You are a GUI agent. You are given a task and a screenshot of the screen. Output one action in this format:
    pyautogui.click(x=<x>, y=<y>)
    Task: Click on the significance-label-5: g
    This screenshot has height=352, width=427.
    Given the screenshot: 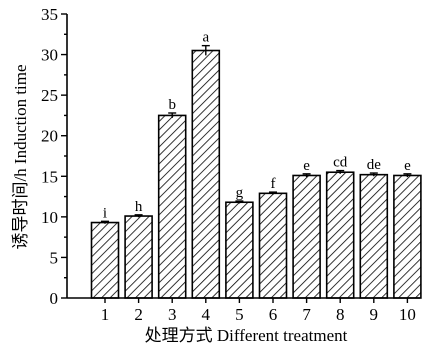 What is the action you would take?
    pyautogui.click(x=240, y=193)
    